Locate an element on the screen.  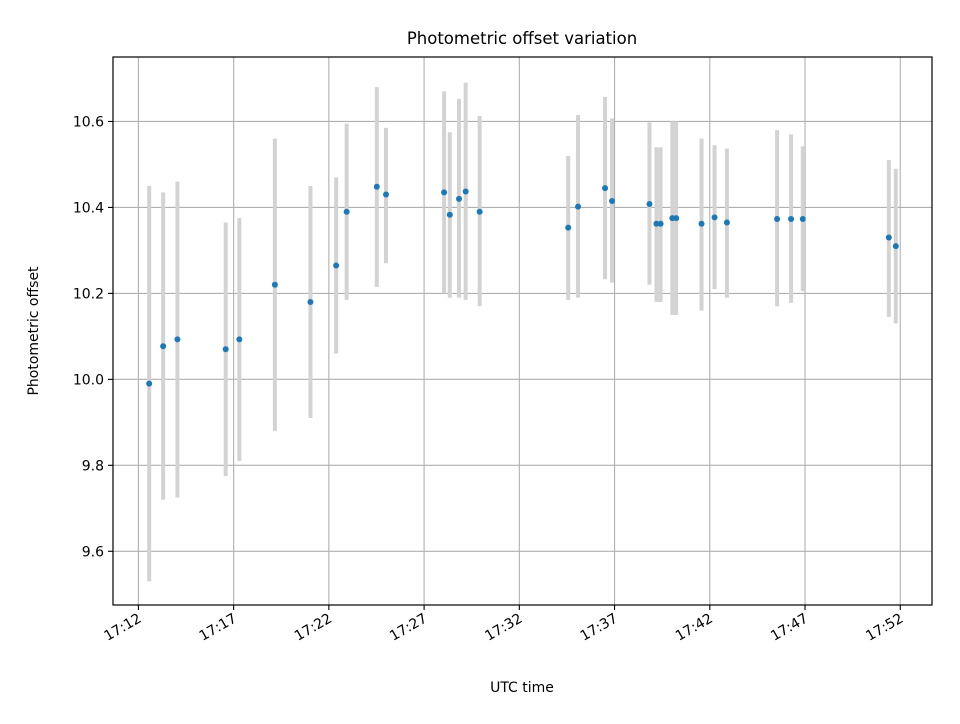
x-tick-label: 17:22 is located at coordinates (313, 628).